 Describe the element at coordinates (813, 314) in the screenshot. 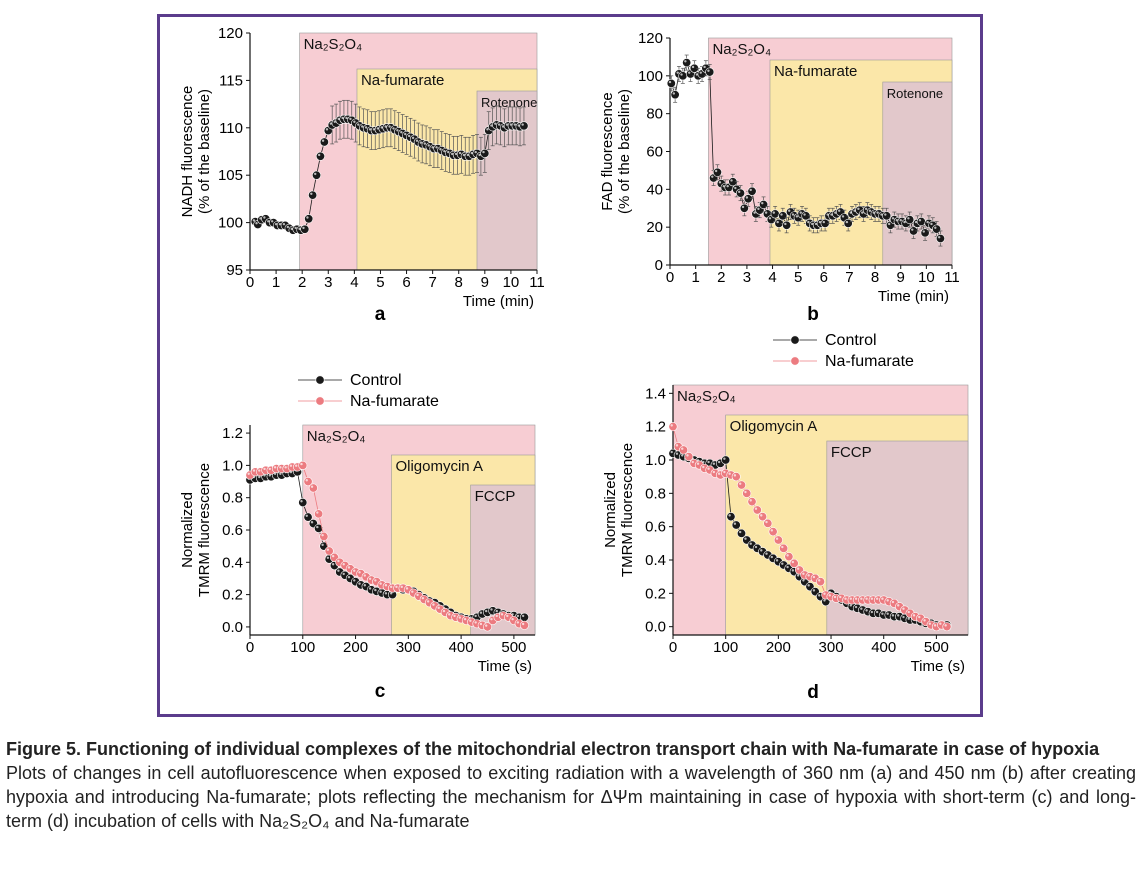

I see `panel-letter-b: b` at that location.